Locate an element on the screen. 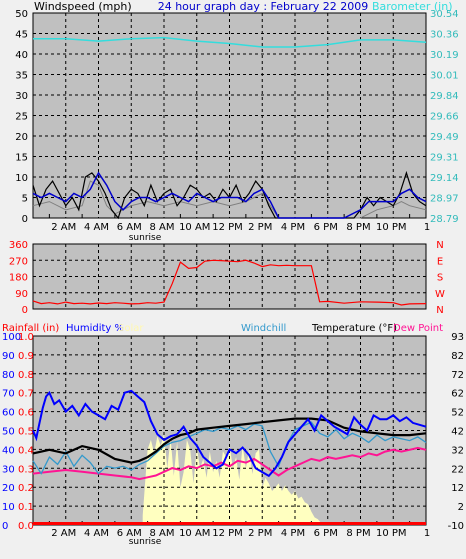  barometer-tick-label: 29.66 is located at coordinates (444, 117).